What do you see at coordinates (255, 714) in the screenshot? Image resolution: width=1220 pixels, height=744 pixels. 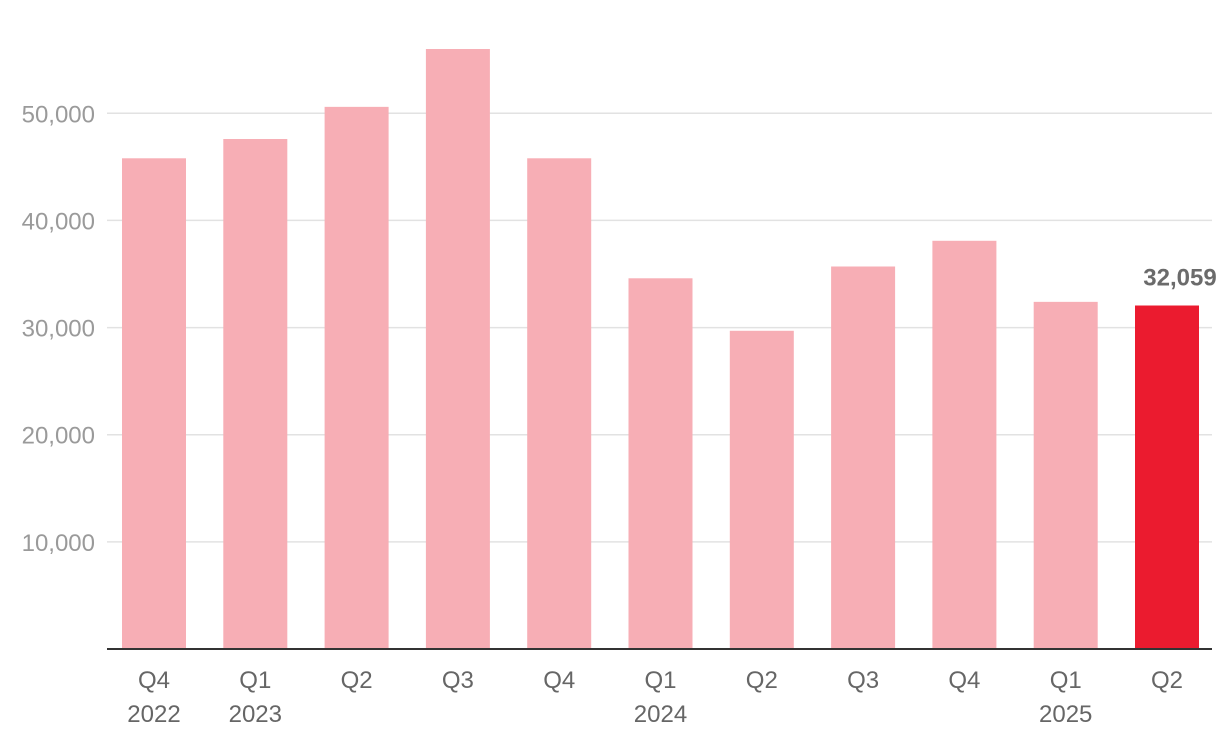 I see `x-tick-label-year: 2023` at bounding box center [255, 714].